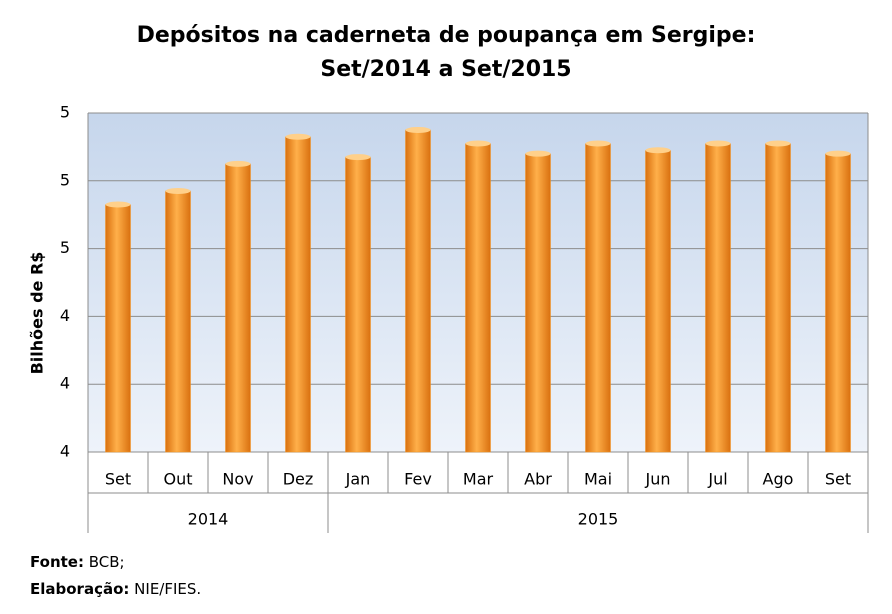  Describe the element at coordinates (237, 479) in the screenshot. I see `x-tick-label: Nov` at that location.